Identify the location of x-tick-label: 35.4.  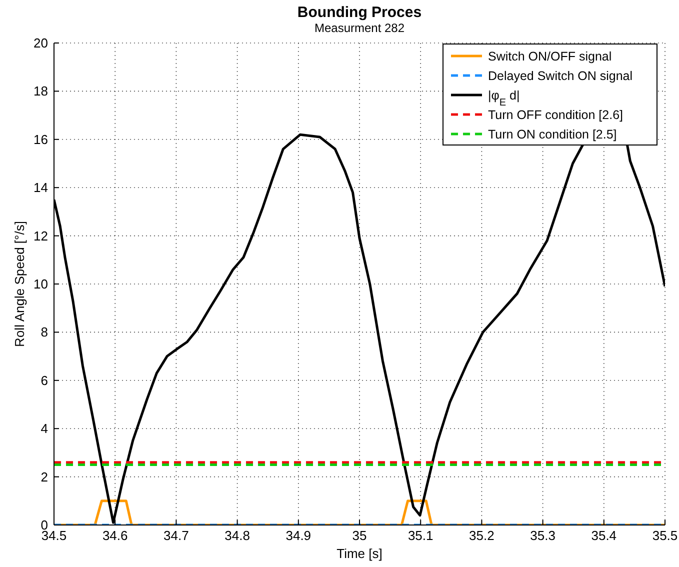
(604, 535).